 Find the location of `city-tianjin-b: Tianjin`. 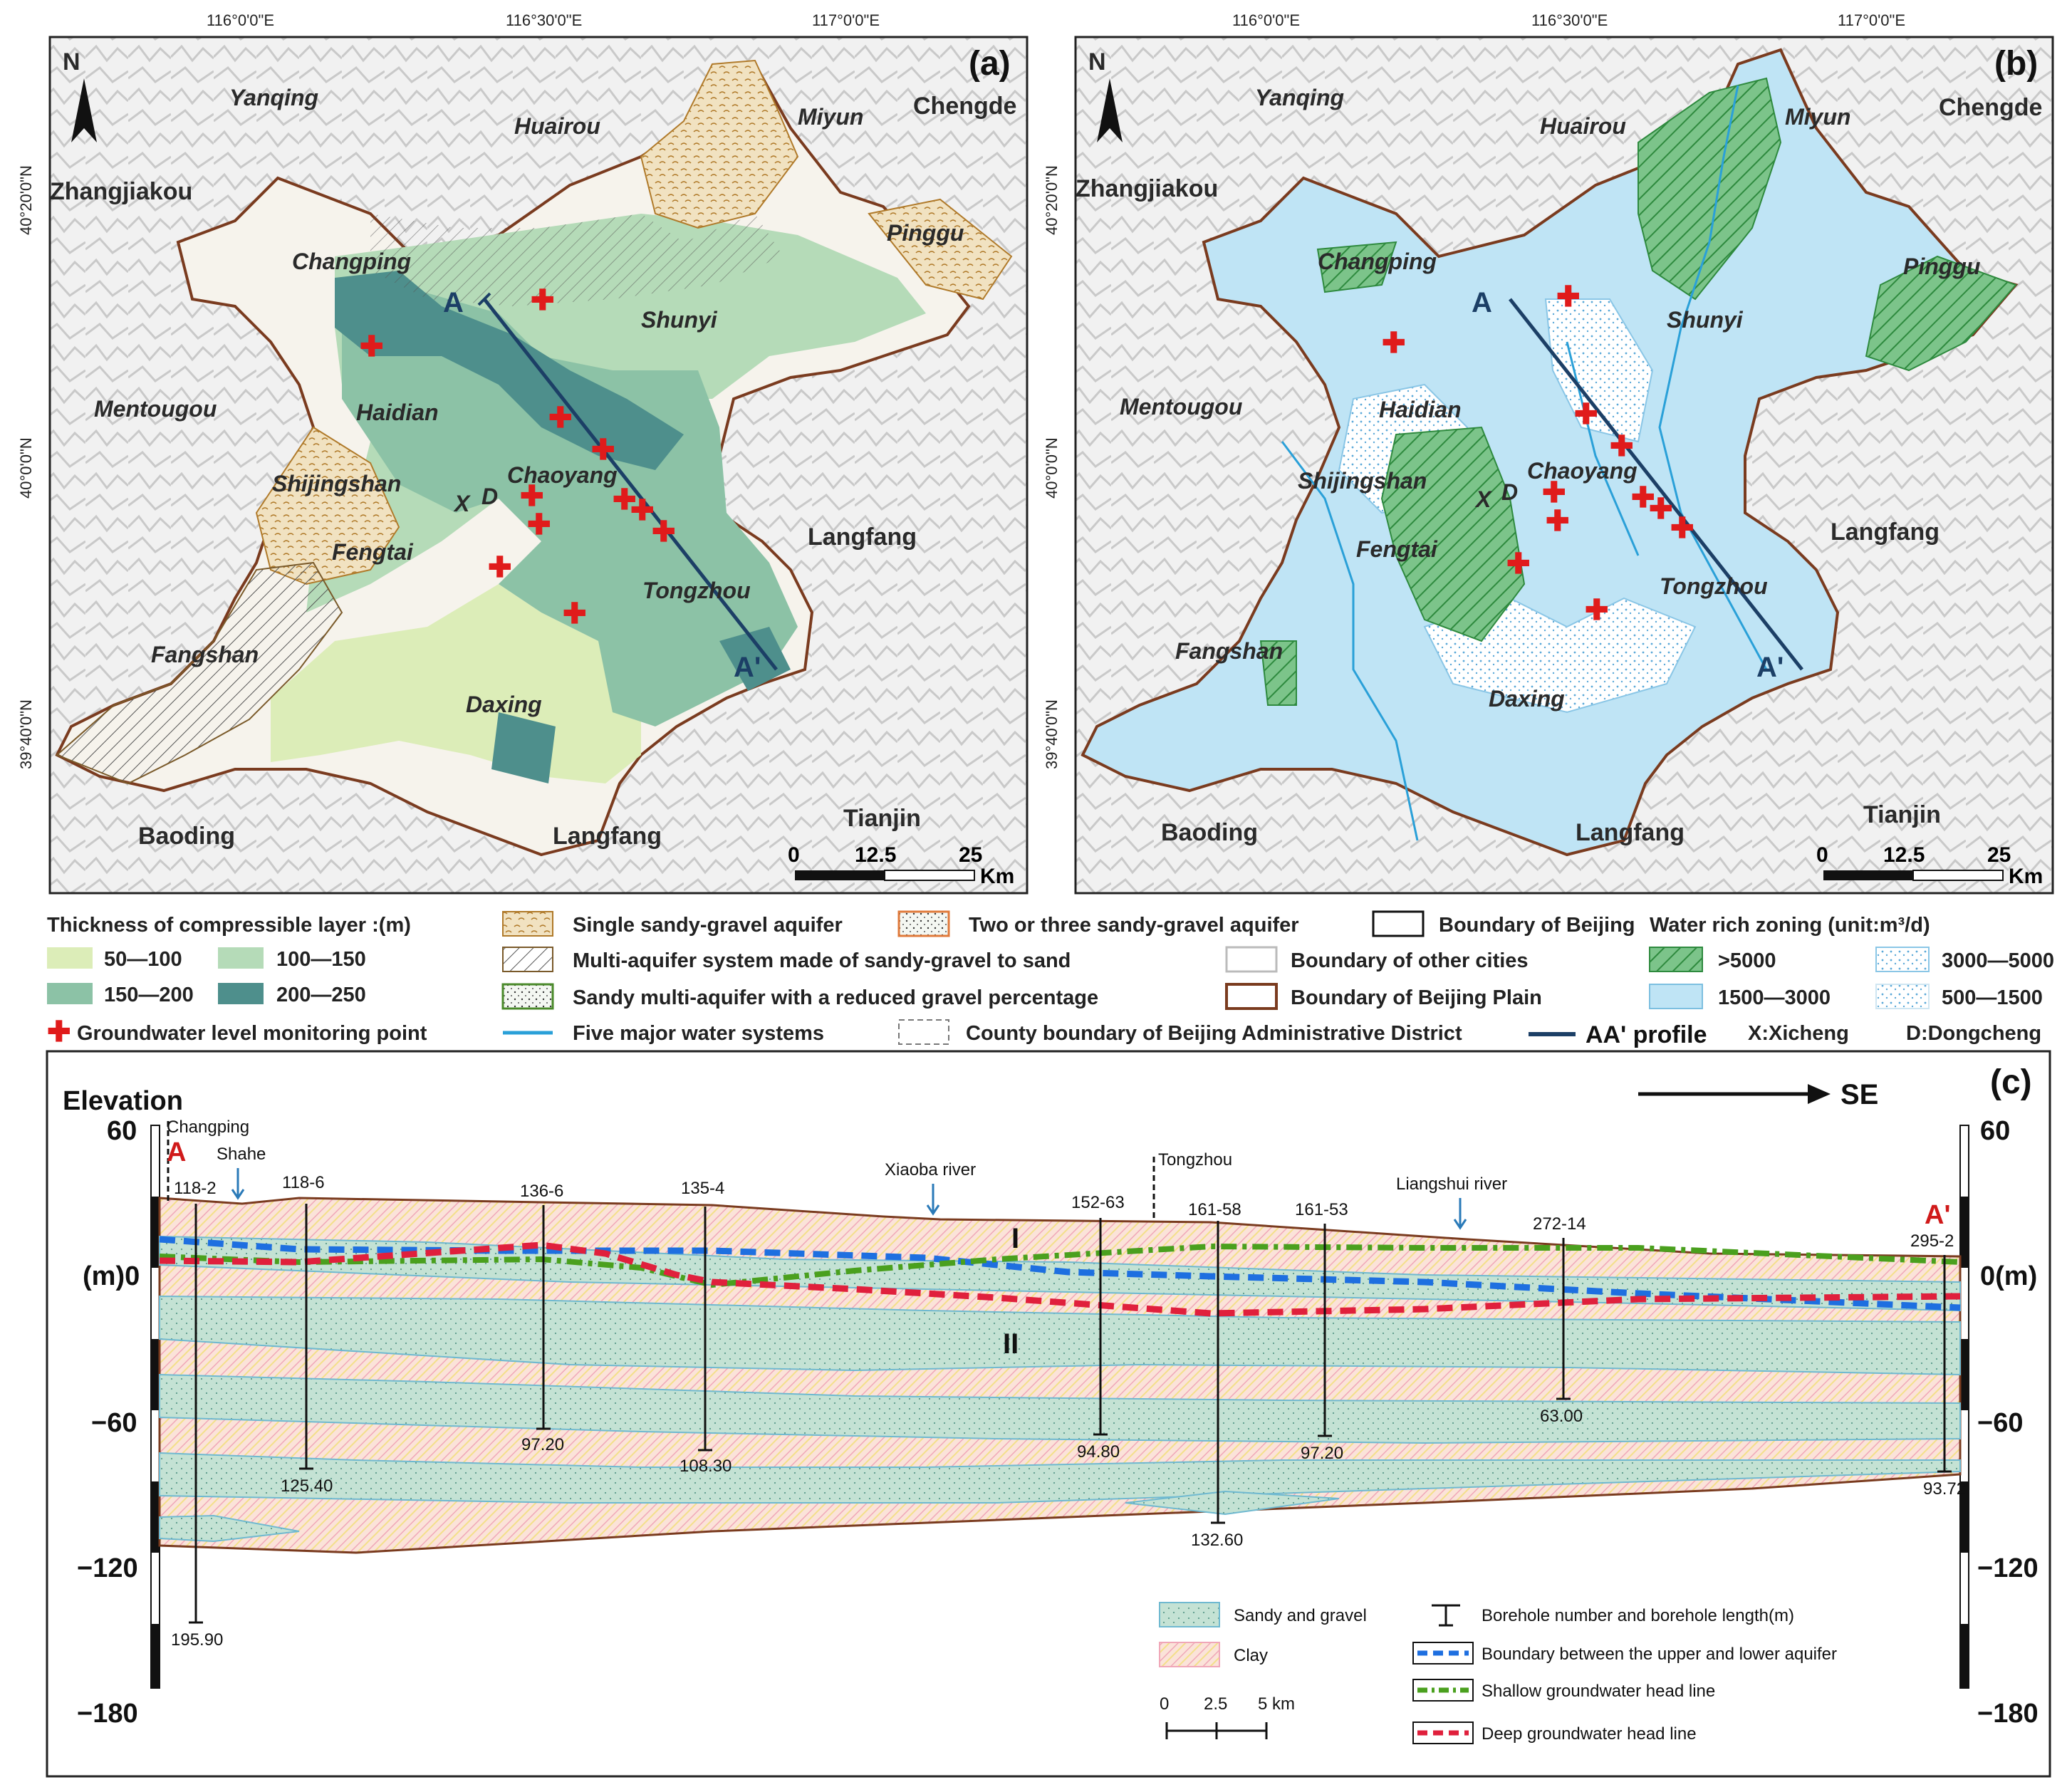

city-tianjin-b: Tianjin is located at coordinates (1902, 814).